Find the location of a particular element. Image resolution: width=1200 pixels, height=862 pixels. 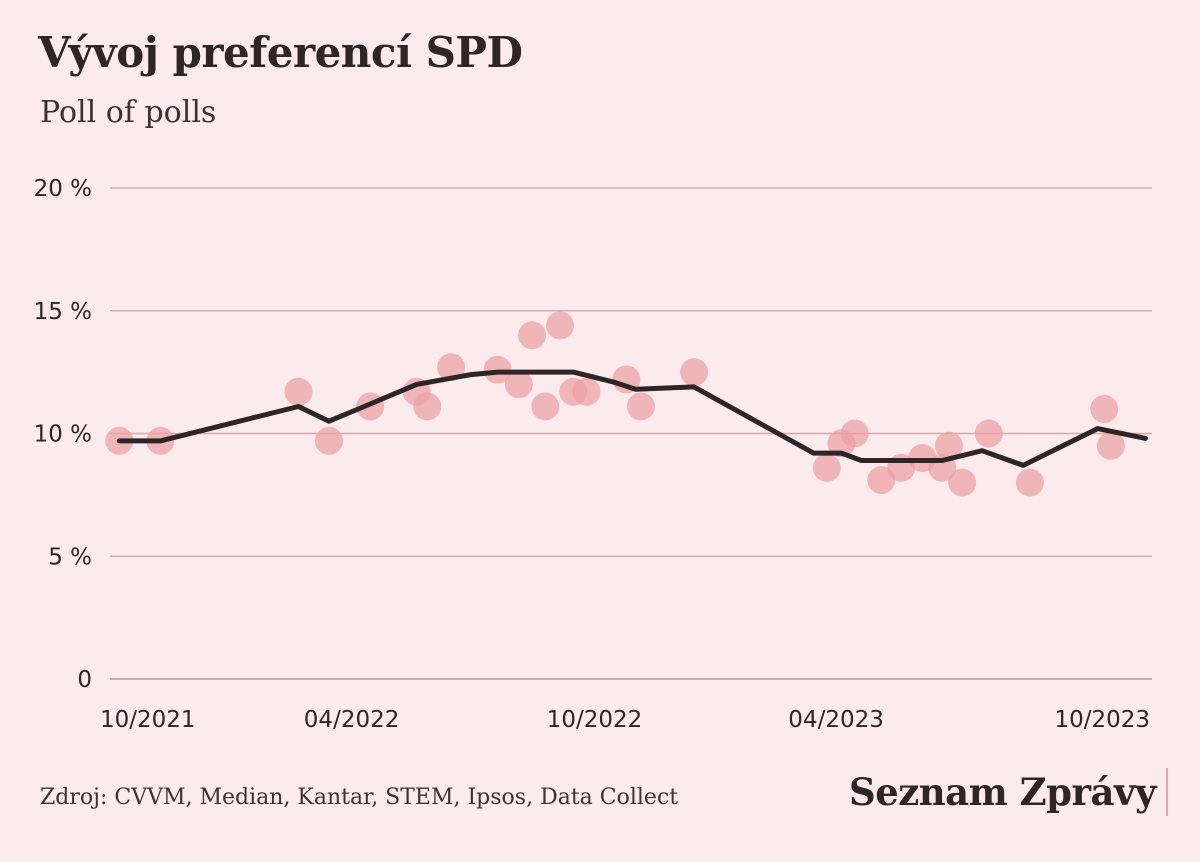

chart-subtitle: Poll of polls is located at coordinates (128, 112).